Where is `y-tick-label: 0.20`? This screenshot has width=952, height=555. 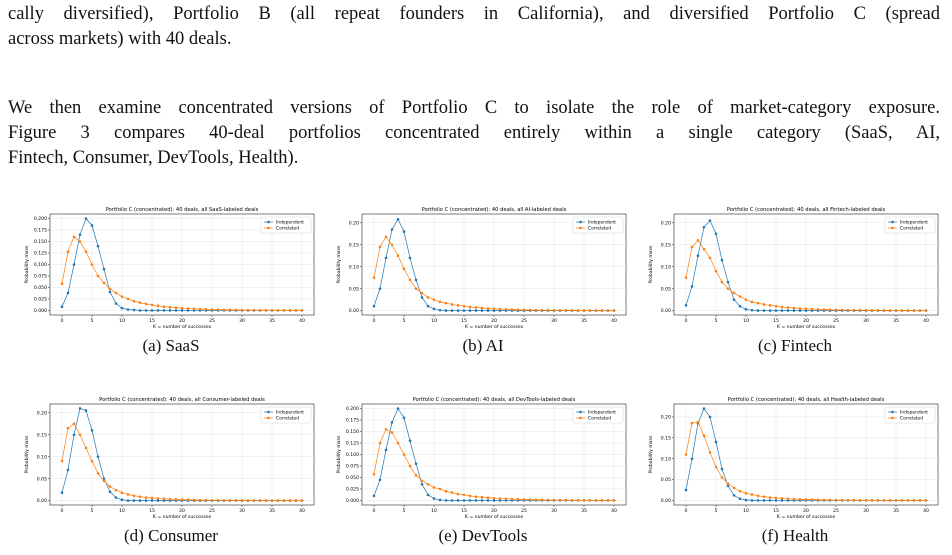 y-tick-label: 0.20 is located at coordinates (42, 413).